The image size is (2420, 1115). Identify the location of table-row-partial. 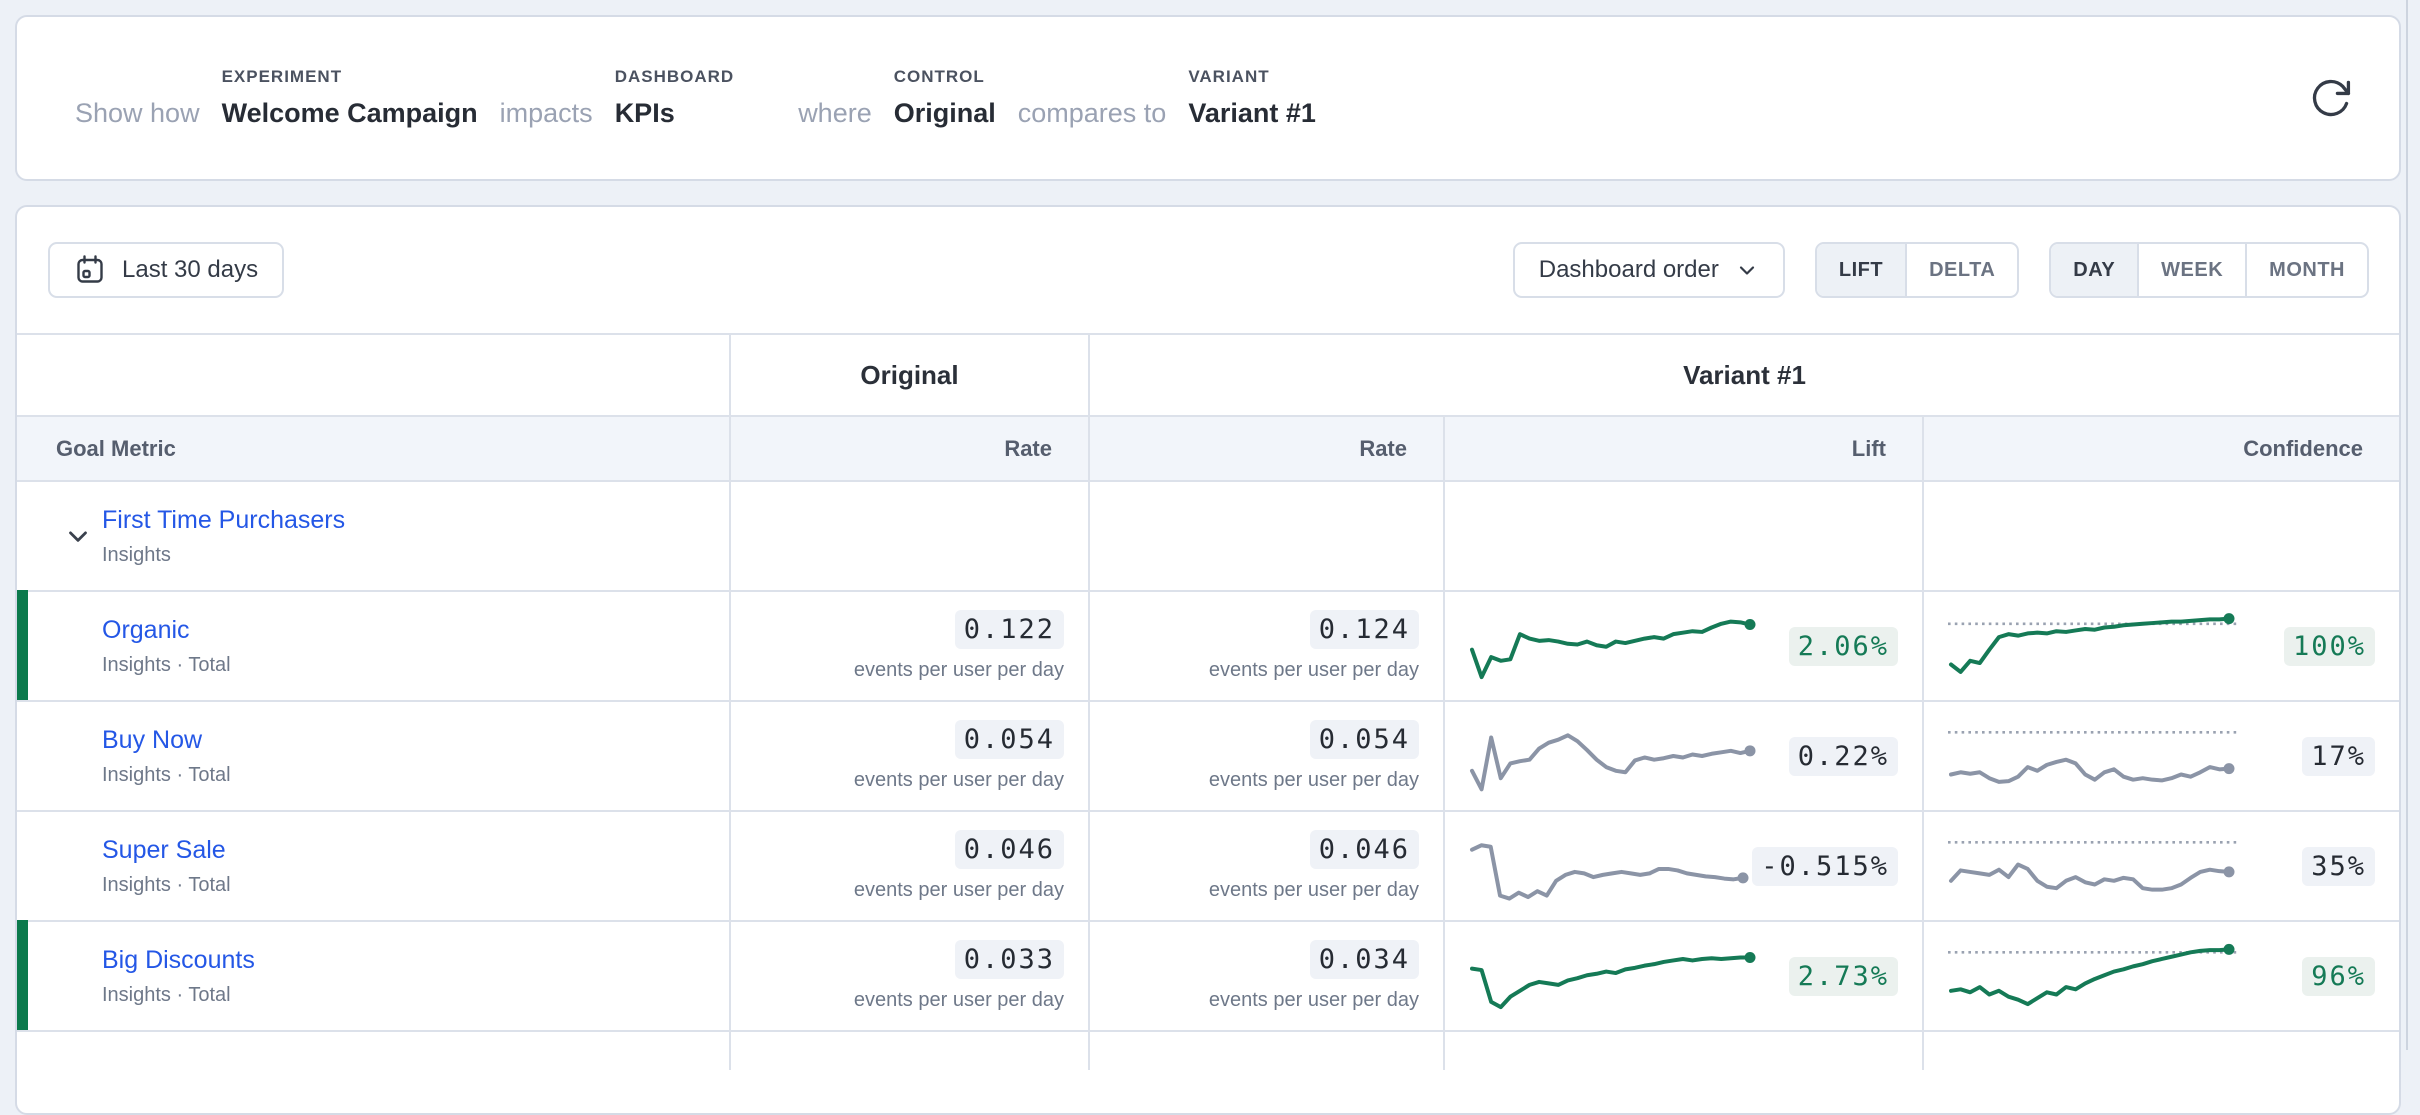
(1208, 1050).